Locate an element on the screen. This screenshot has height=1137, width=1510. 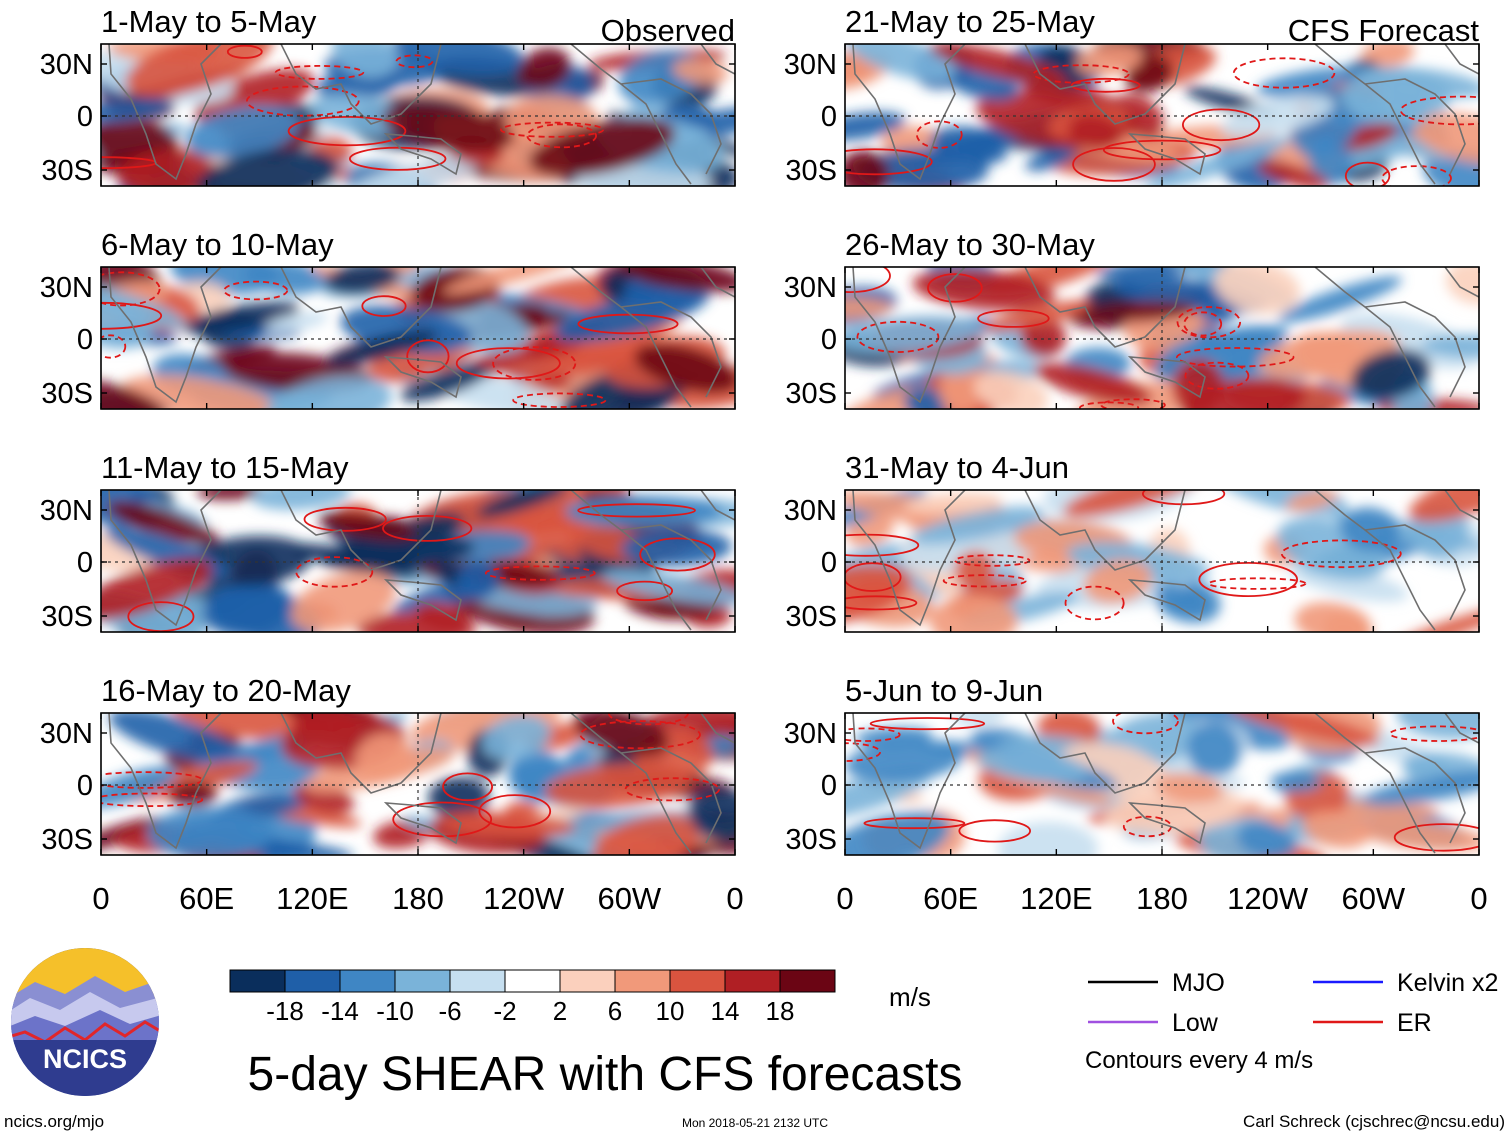
shear-field is located at coordinates (1162, 784).